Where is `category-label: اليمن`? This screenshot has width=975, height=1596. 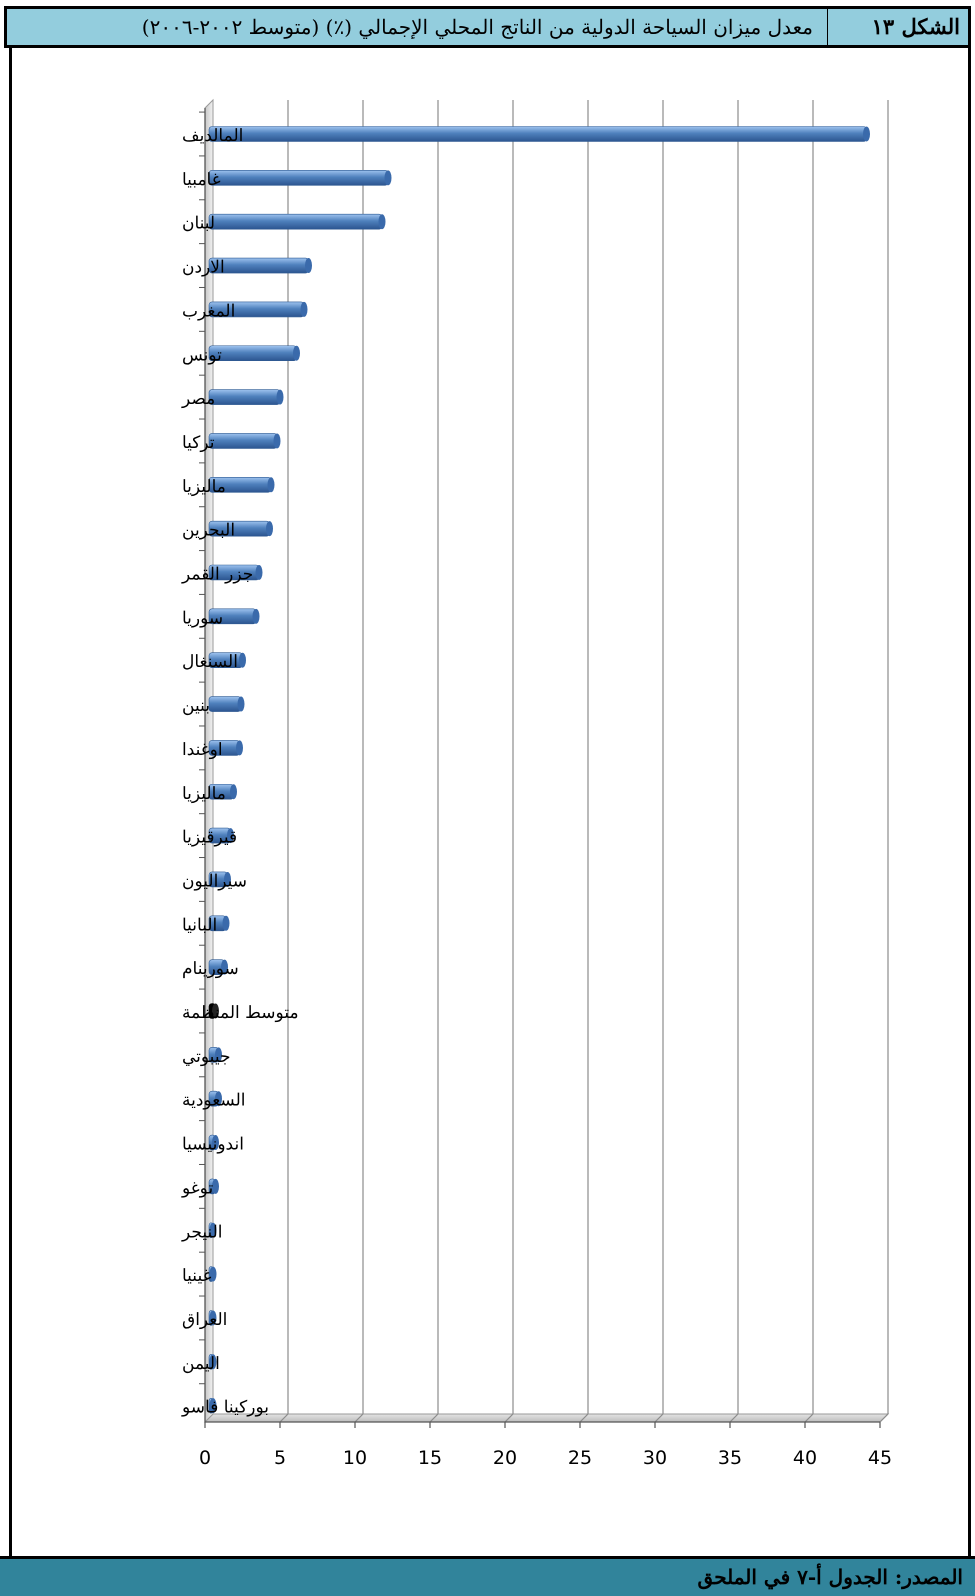
category-label: اليمن is located at coordinates (201, 1364).